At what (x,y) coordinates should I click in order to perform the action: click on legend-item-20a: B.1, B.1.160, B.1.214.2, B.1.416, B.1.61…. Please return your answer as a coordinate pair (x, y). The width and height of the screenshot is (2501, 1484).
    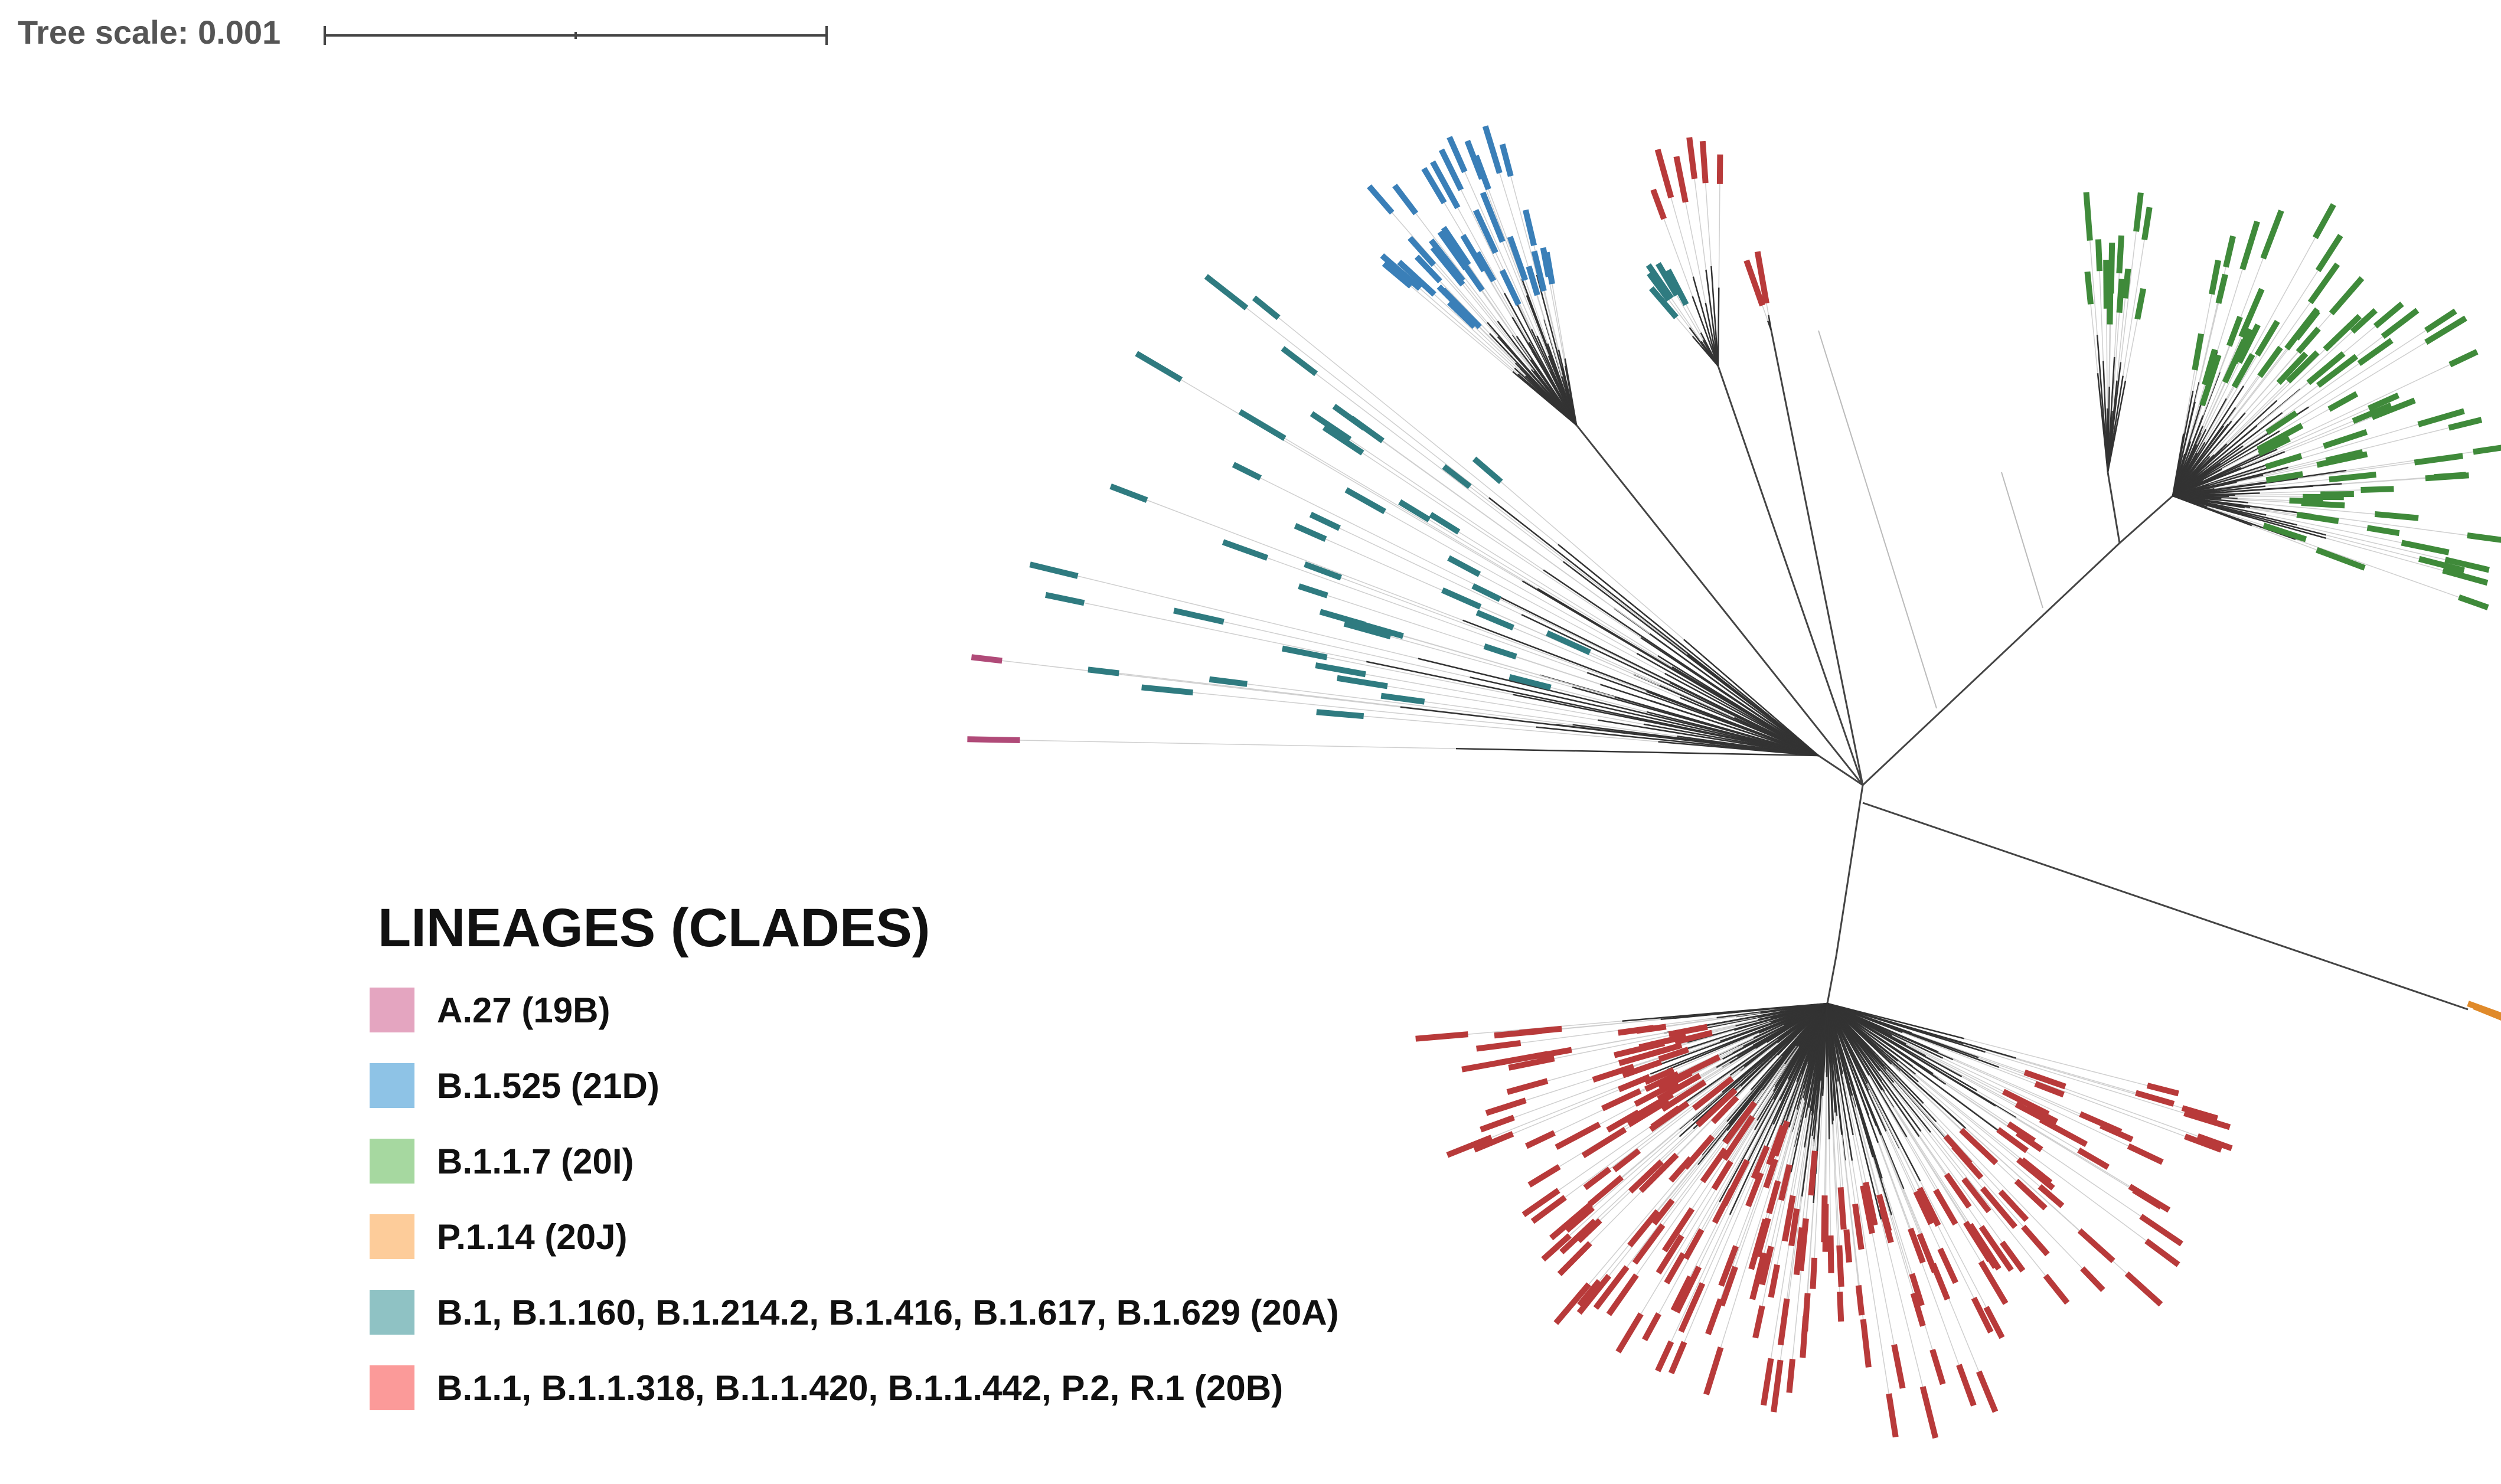
    Looking at the image, I should click on (852, 1323).